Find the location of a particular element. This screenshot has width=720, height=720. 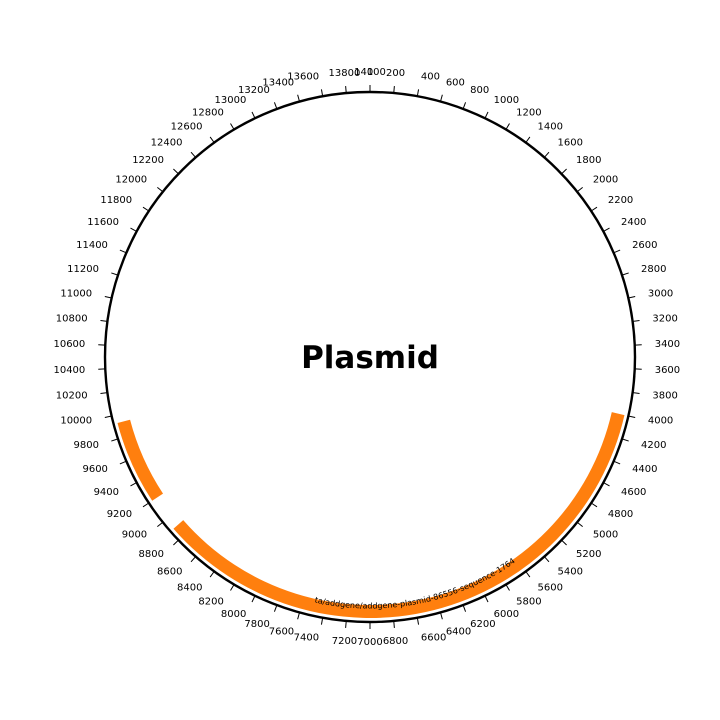

tick-label: 2400 is located at coordinates (633, 222).